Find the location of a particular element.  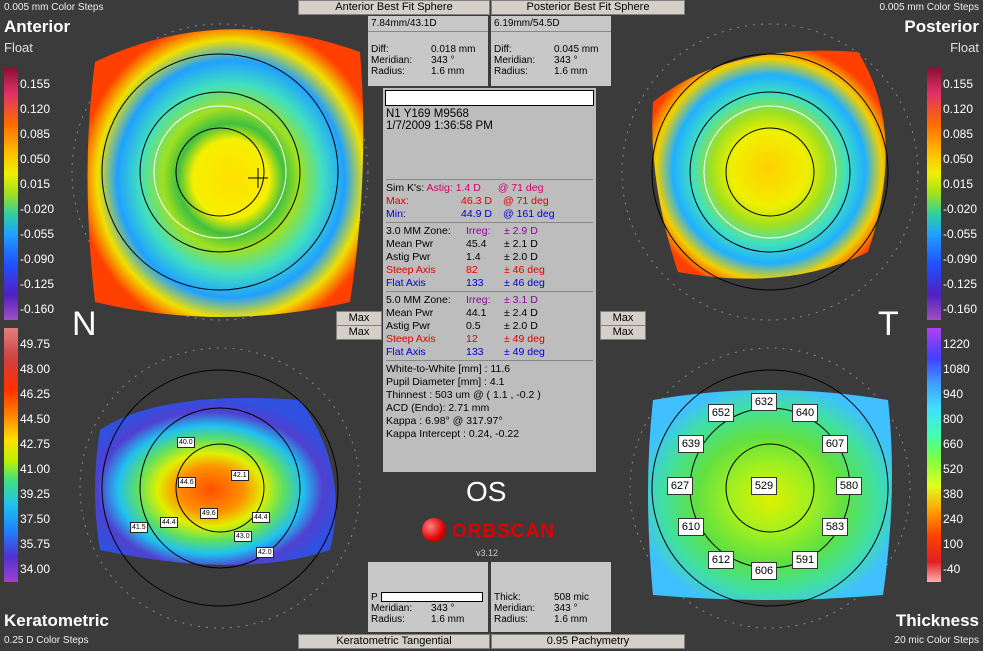

pachy-value: 632 is located at coordinates (764, 402).